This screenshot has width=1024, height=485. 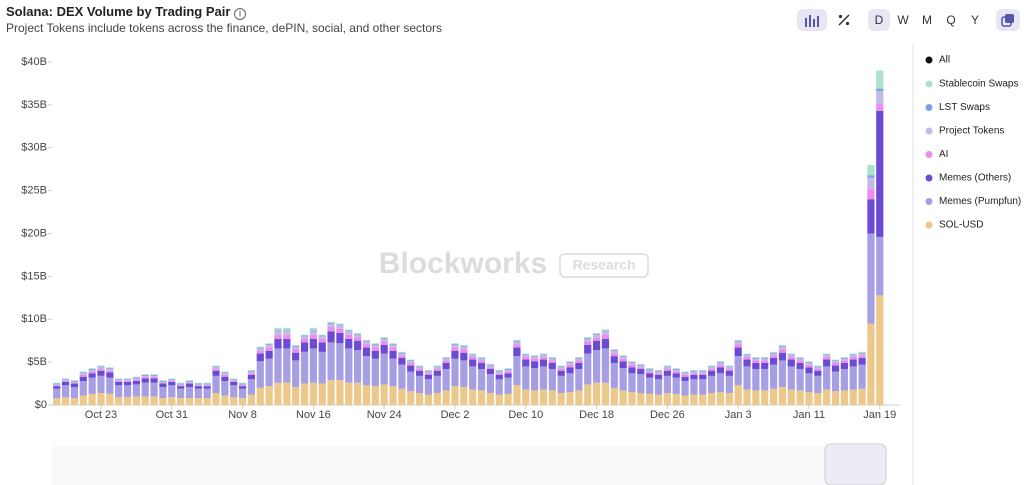 I want to click on y-tick-label: $0, so click(x=41, y=405).